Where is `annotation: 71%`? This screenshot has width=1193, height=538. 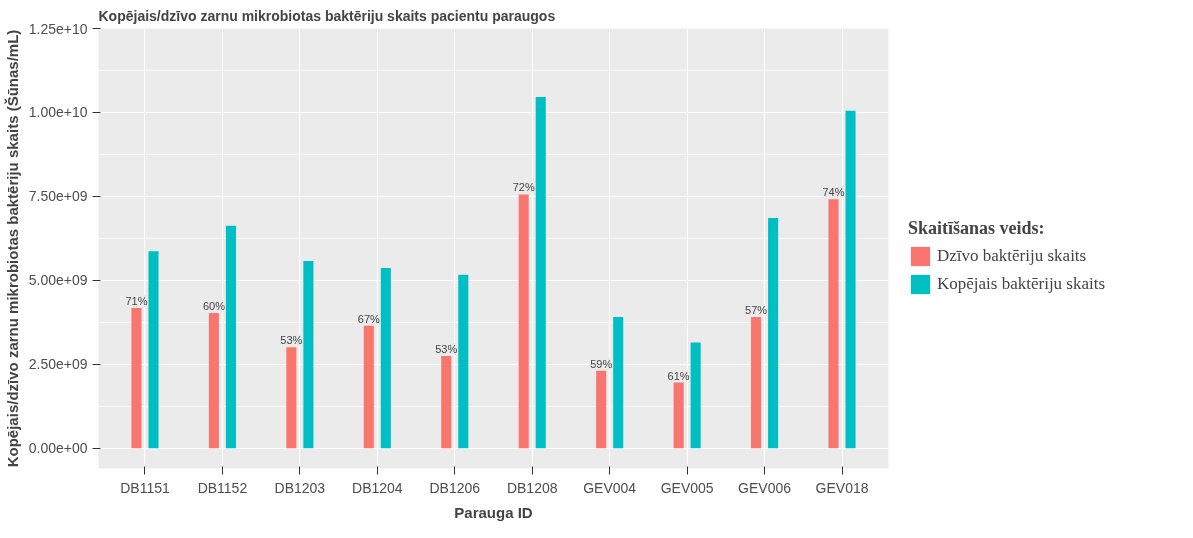
annotation: 71% is located at coordinates (136, 300).